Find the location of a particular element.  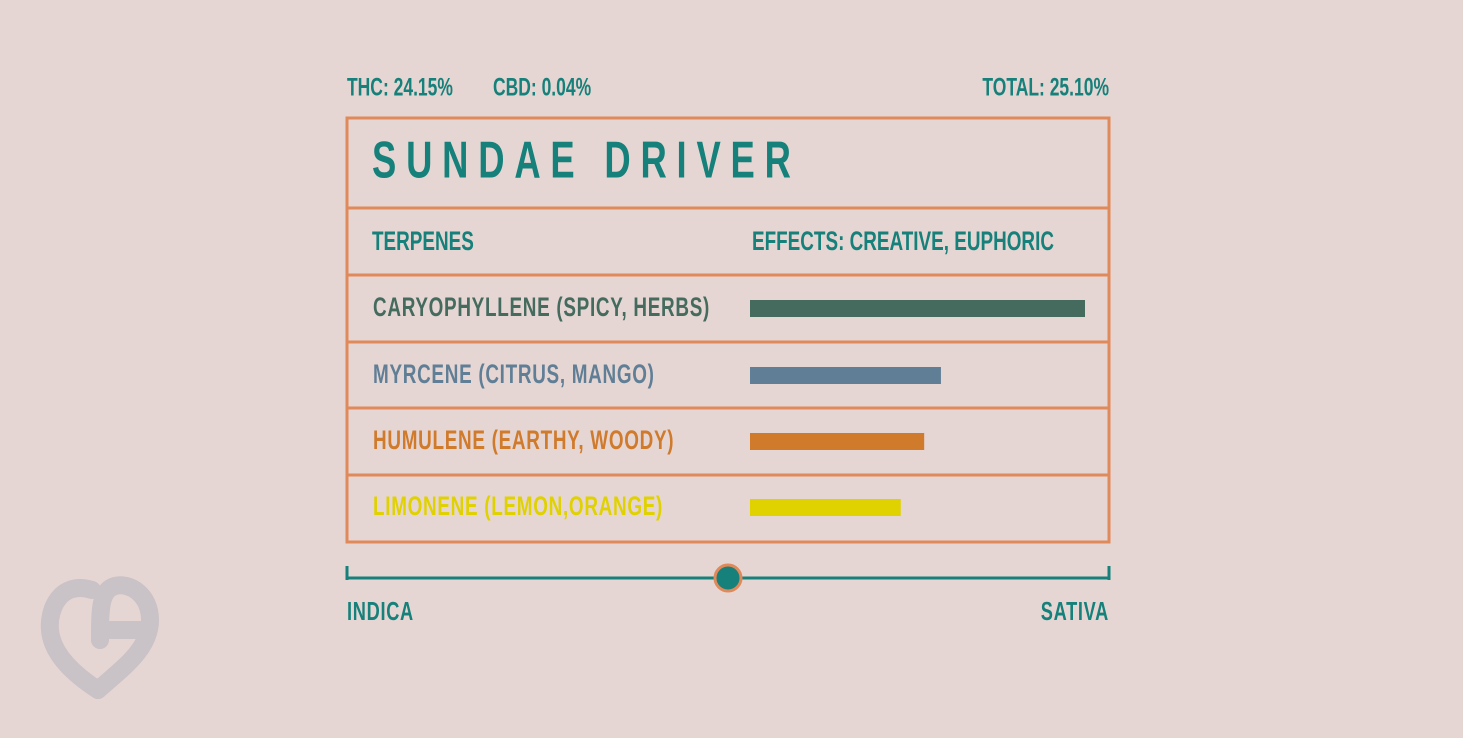

cbd: CBD: 0.04% is located at coordinates (542, 86).